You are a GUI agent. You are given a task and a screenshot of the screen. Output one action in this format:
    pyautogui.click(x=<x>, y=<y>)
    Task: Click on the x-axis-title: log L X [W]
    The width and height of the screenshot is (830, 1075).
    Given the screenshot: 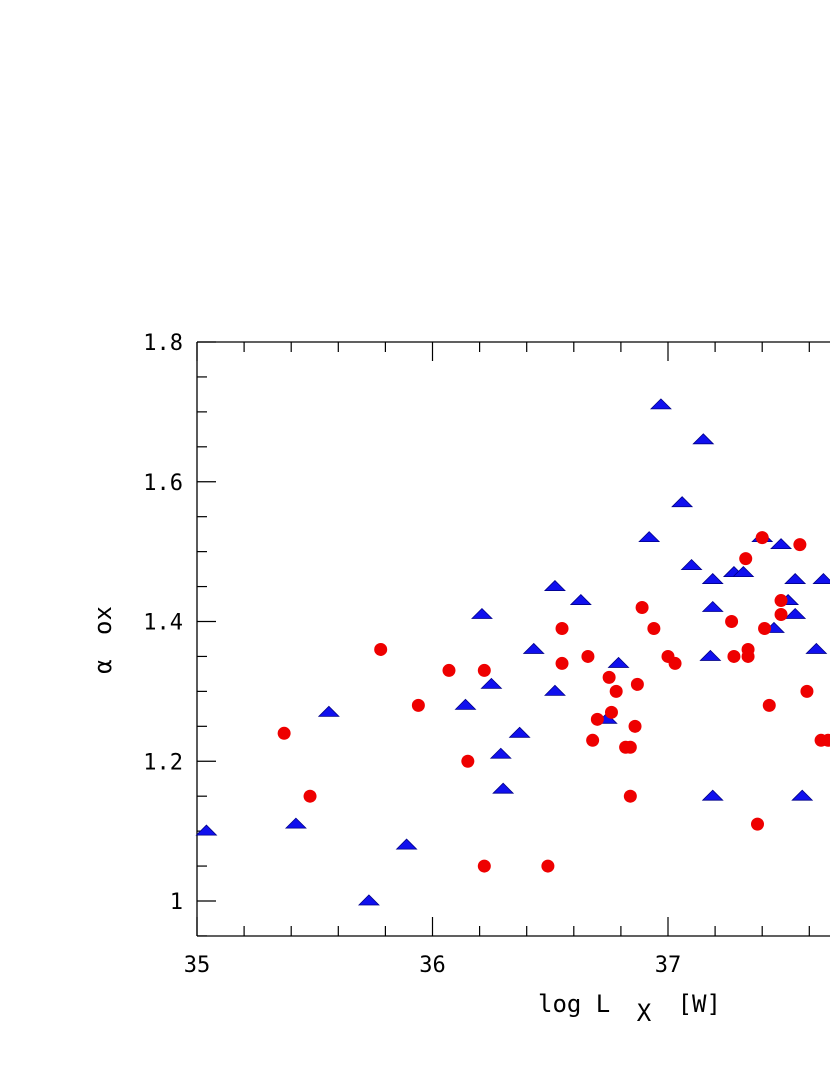 What is the action you would take?
    pyautogui.click(x=629, y=1008)
    